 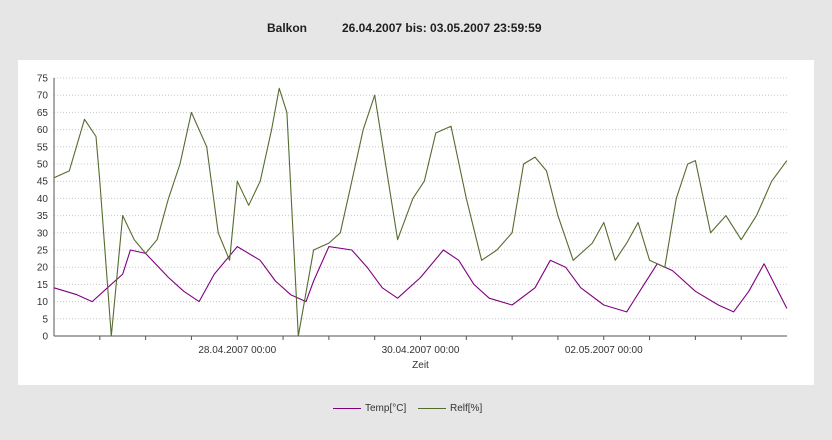 I want to click on legend-item-temp: Temp[°C], so click(x=369, y=408).